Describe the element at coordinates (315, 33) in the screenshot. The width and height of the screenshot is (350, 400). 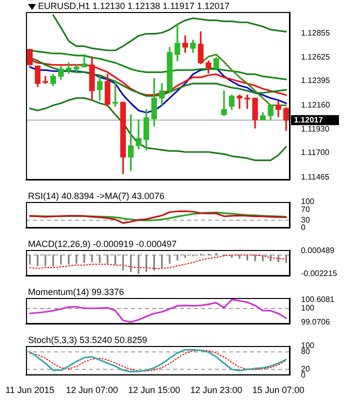
I see `y-tick-label: 1.12855` at that location.